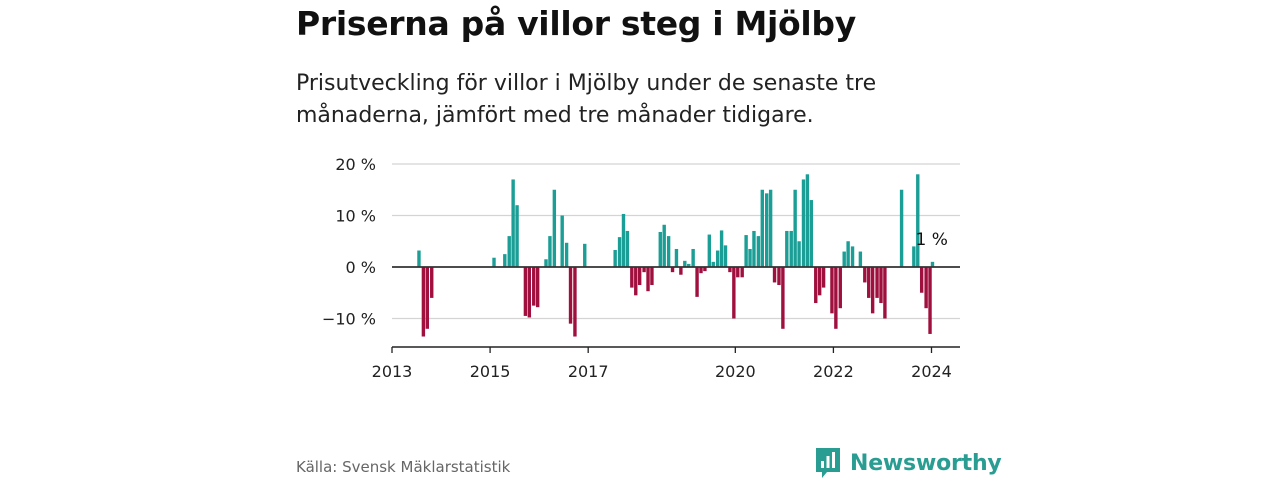  Describe the element at coordinates (833, 371) in the screenshot. I see `x-tick-label: 2022` at that location.